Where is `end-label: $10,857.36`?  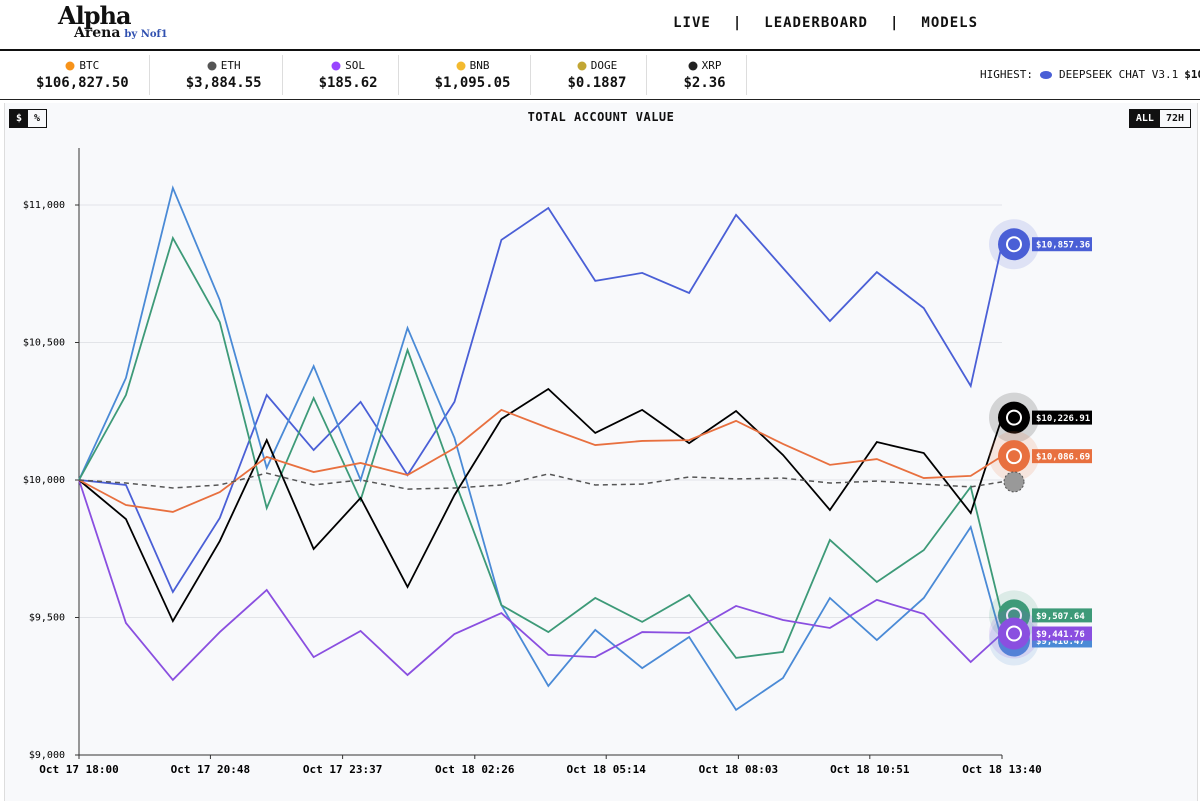
end-label: $10,857.36 is located at coordinates (1063, 246).